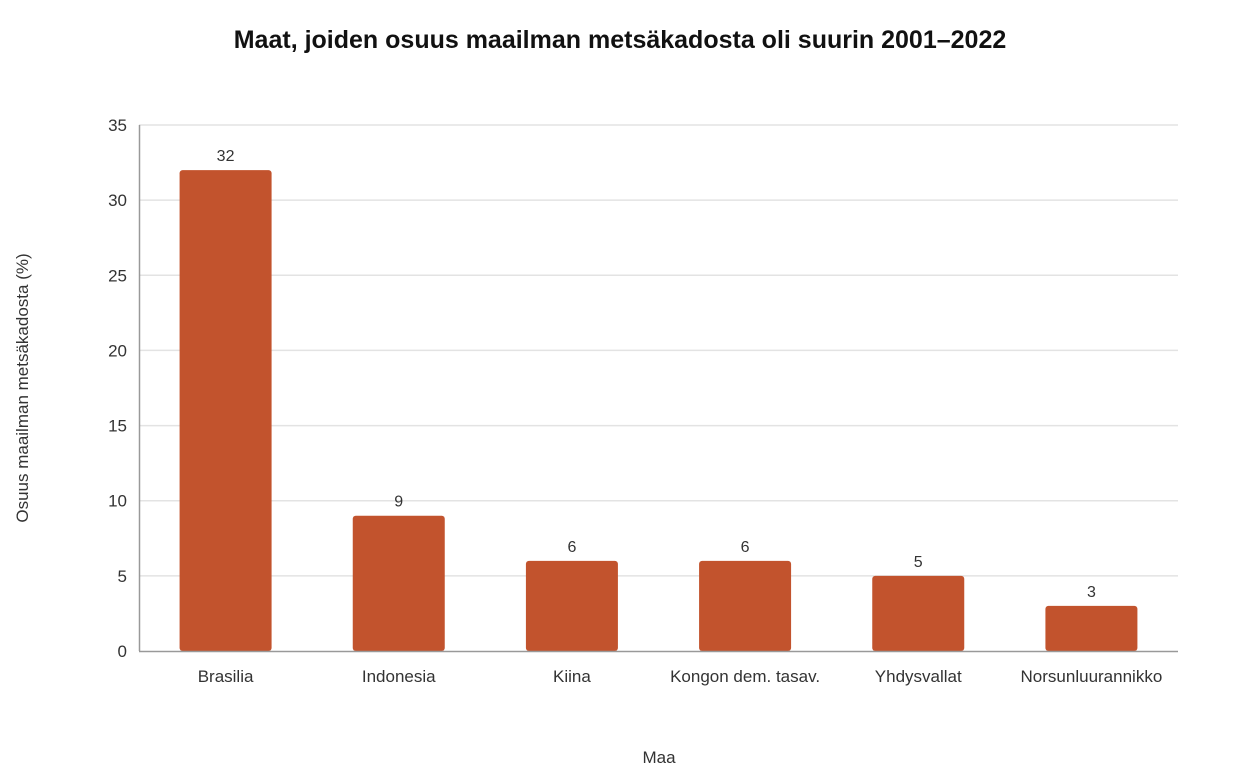 This screenshot has height=775, width=1240. Describe the element at coordinates (659, 757) in the screenshot. I see `x-axis-title: Maa` at that location.